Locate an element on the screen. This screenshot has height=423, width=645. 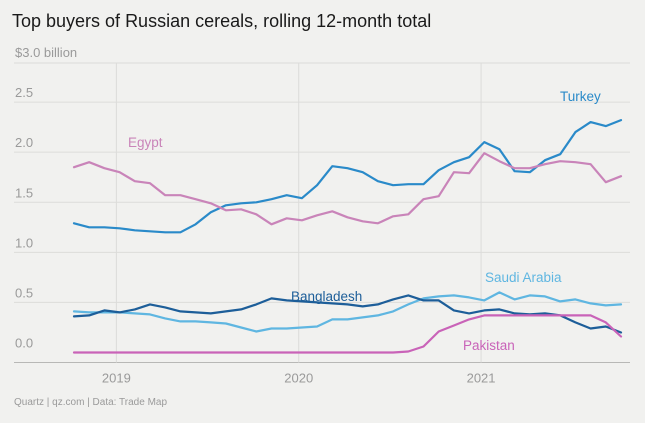
y-tick-label: 1.5 is located at coordinates (24, 192).